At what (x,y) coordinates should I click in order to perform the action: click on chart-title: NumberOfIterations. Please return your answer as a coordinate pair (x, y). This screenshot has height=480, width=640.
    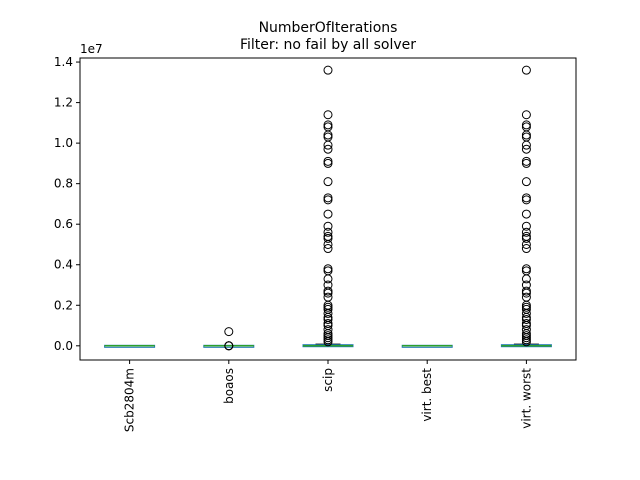
    Looking at the image, I should click on (328, 28).